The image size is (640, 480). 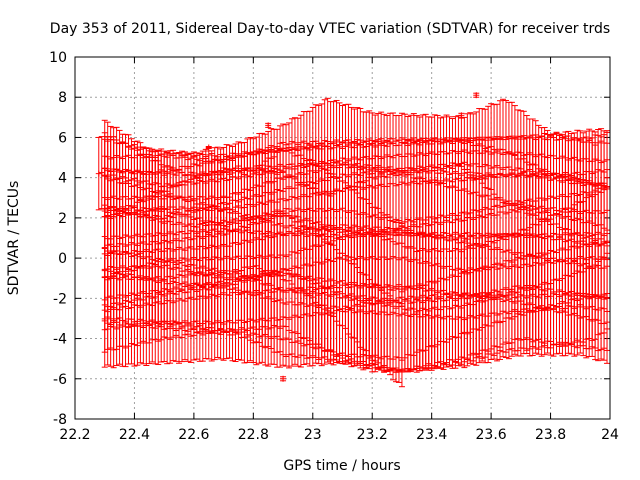 What do you see at coordinates (62, 259) in the screenshot?
I see `y-tick-label: 0` at bounding box center [62, 259].